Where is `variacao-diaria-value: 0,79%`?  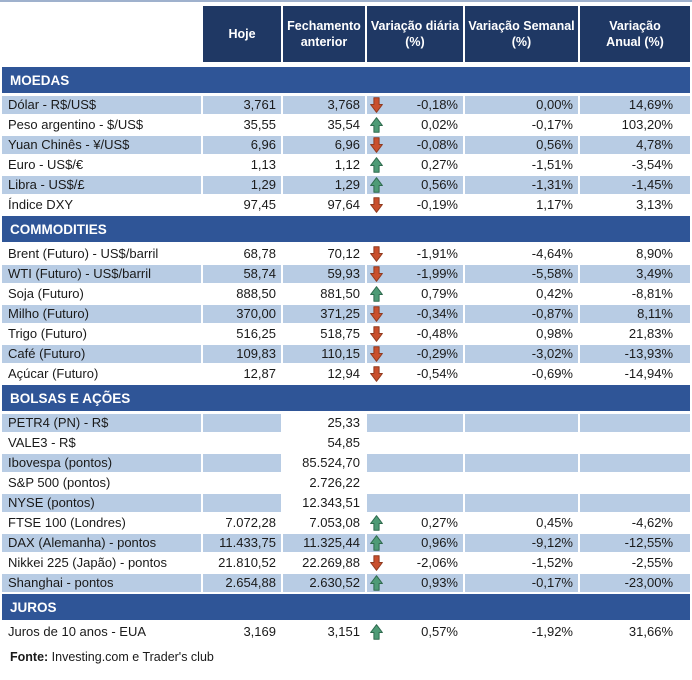 variacao-diaria-value: 0,79% is located at coordinates (439, 293).